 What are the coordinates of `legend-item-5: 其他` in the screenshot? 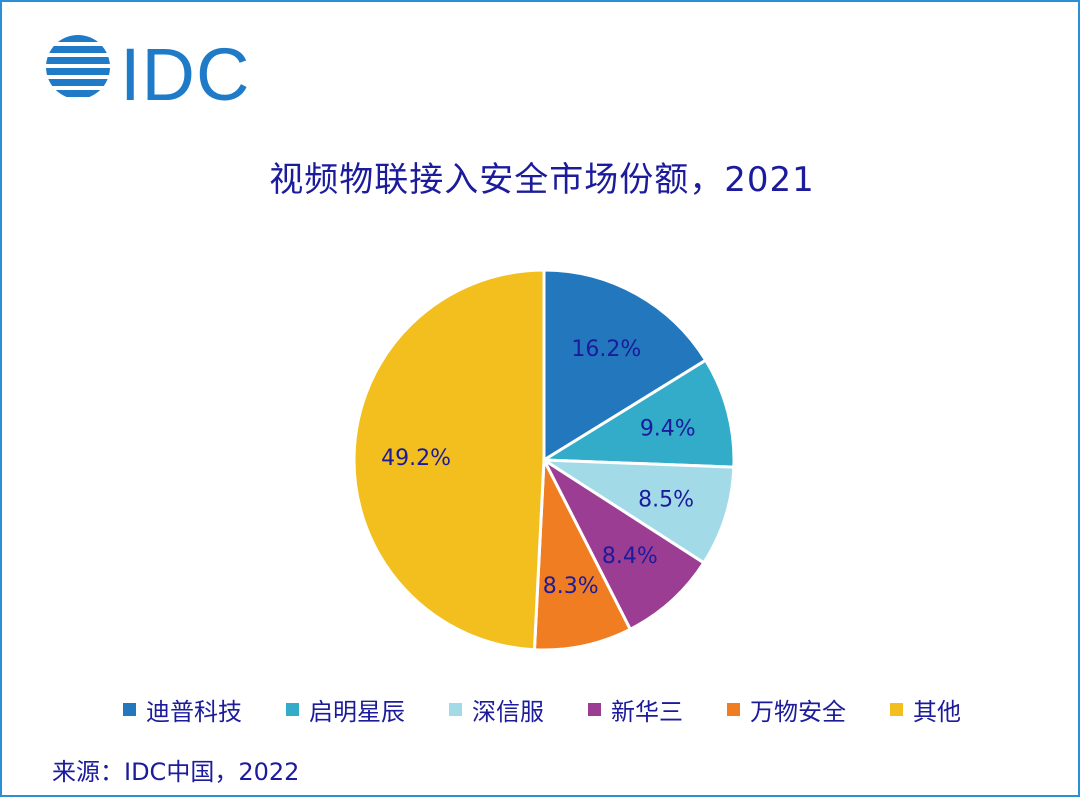 It's located at (925, 709).